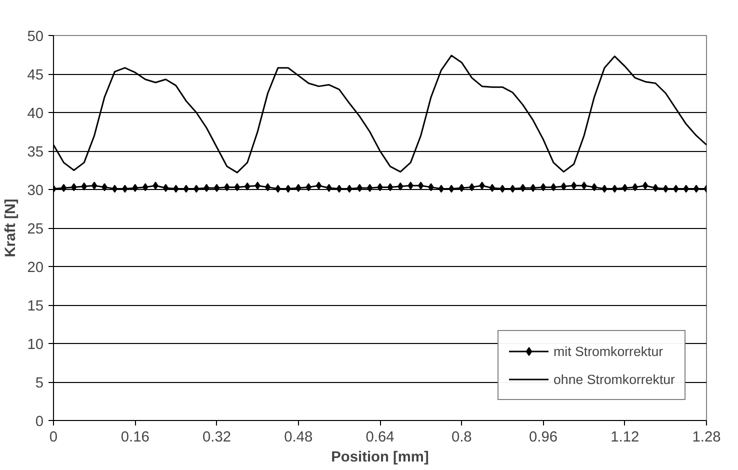  What do you see at coordinates (609, 351) in the screenshot?
I see `legend-label: mit Stromkorrektur` at bounding box center [609, 351].